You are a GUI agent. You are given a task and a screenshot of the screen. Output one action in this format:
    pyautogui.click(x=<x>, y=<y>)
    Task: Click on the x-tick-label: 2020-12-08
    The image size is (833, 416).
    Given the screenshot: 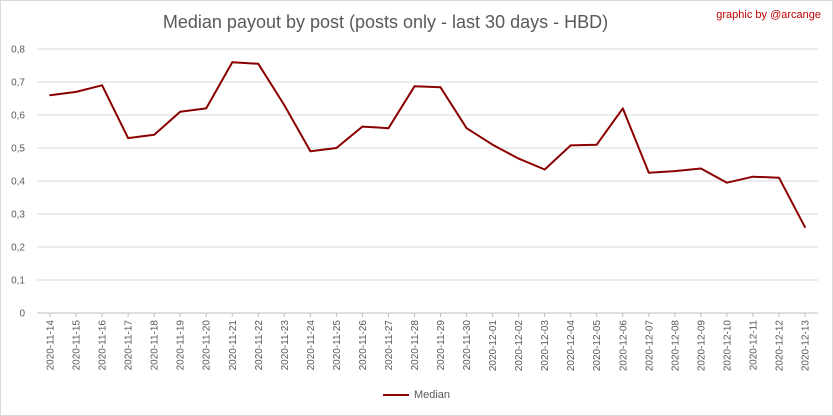 What is the action you would take?
    pyautogui.click(x=675, y=346)
    